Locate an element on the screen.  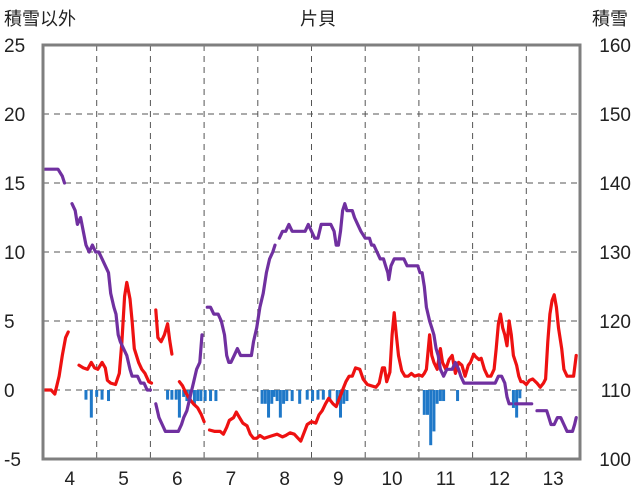
left-tick-label: -5 is located at coordinates (12, 460).